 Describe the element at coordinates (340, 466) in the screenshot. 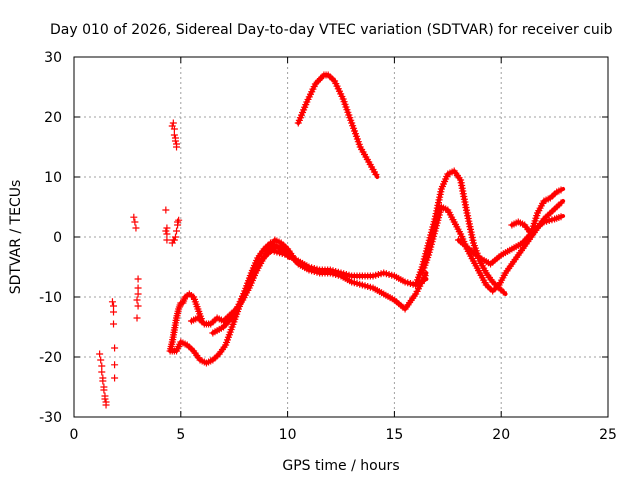

I see `x-axis-label: GPS time / hours` at that location.